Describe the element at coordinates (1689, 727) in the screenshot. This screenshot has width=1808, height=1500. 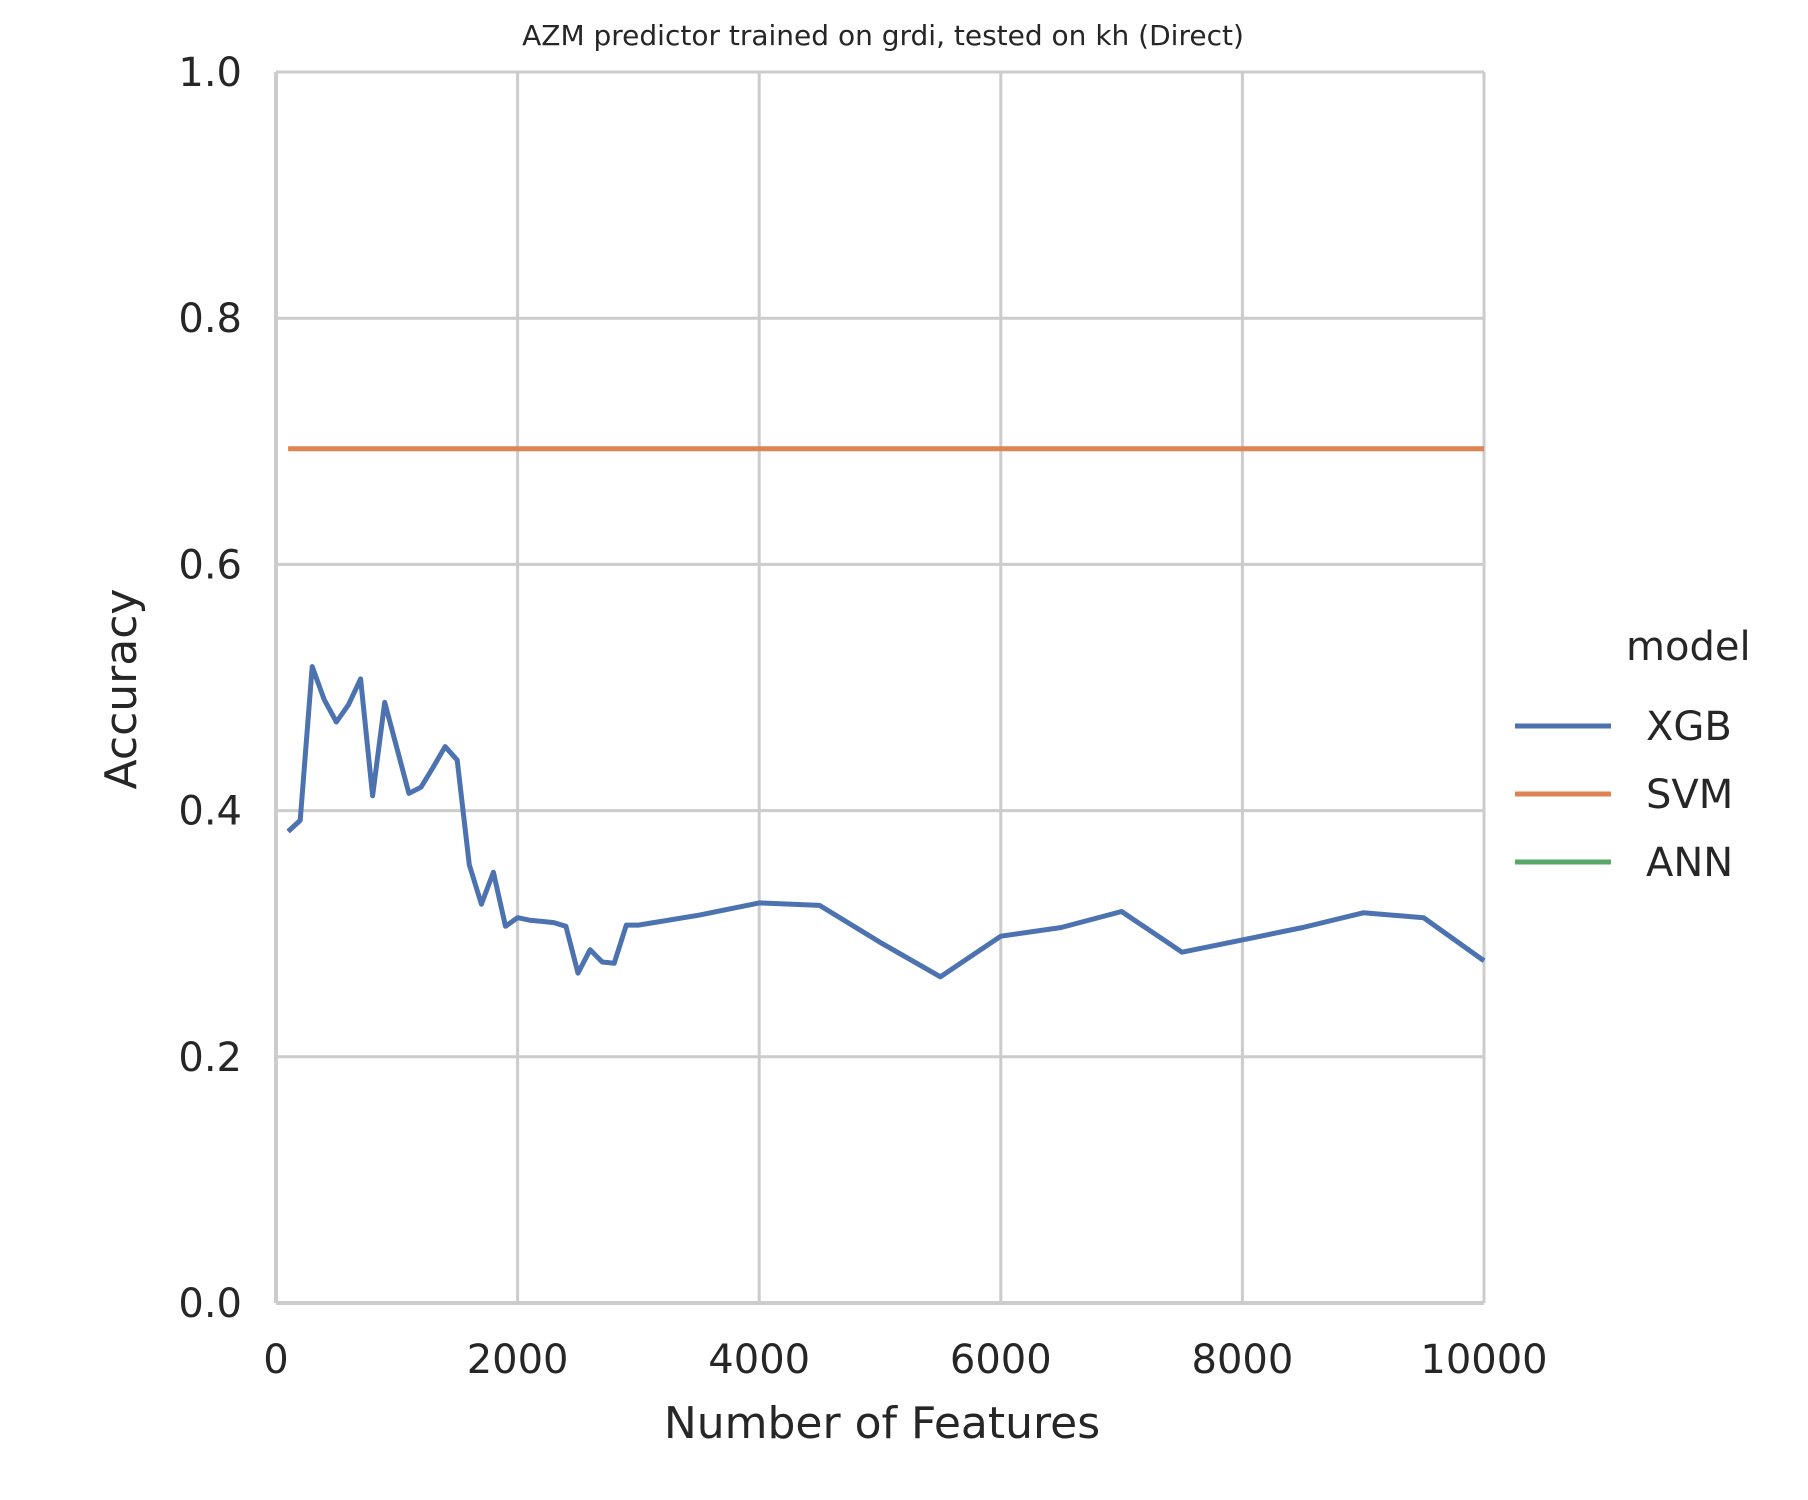
I see `legend-label-xgb: XGB` at that location.